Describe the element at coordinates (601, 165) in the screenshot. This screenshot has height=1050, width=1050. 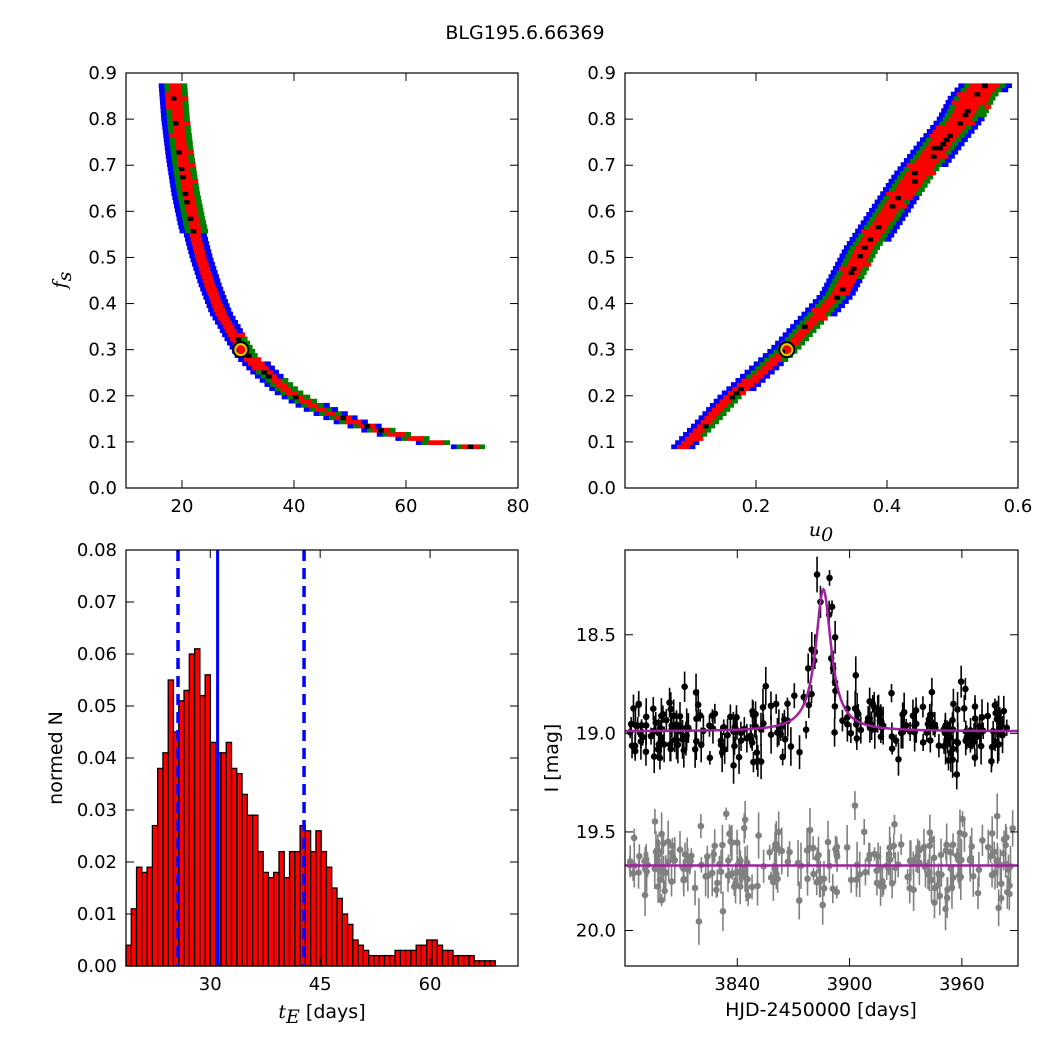
I see `y-tick-label: 0.7` at that location.